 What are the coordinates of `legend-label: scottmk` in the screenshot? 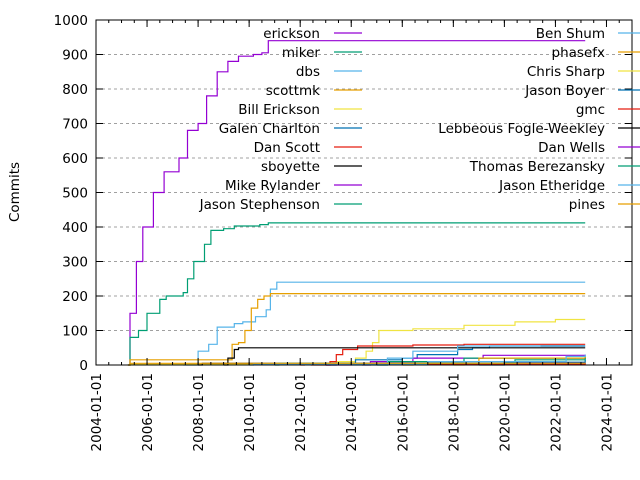 It's located at (293, 91).